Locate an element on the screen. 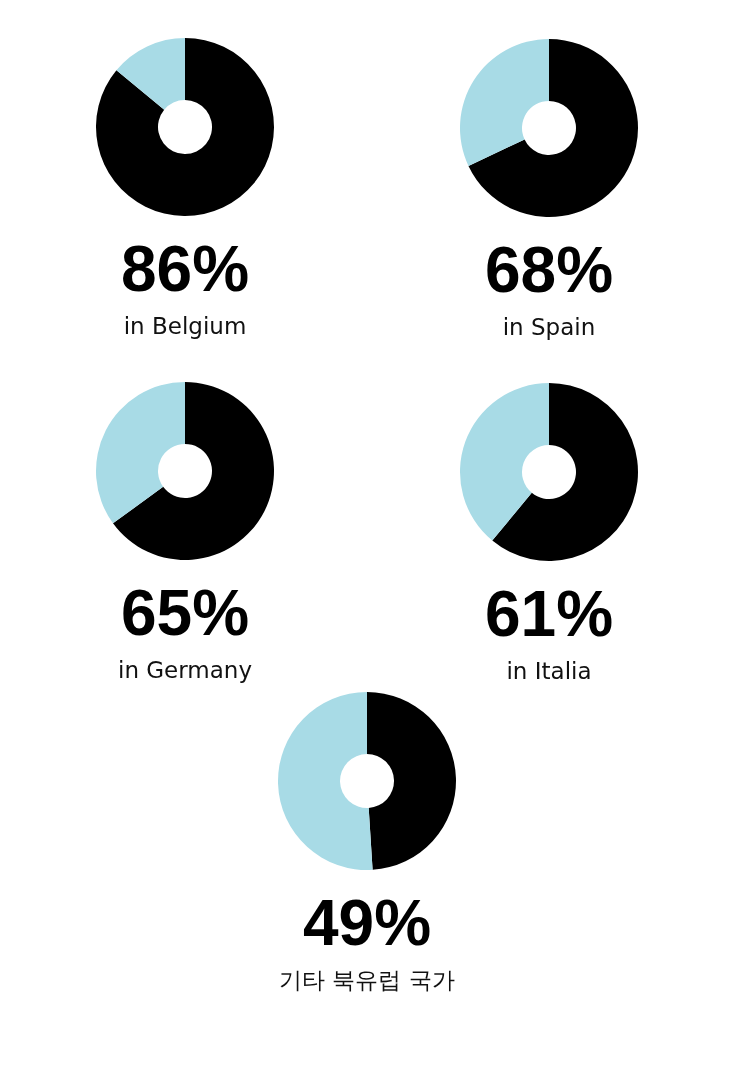 This screenshot has width=753, height=1084. text: 기타 북유럽 국가 is located at coordinates (367, 980).